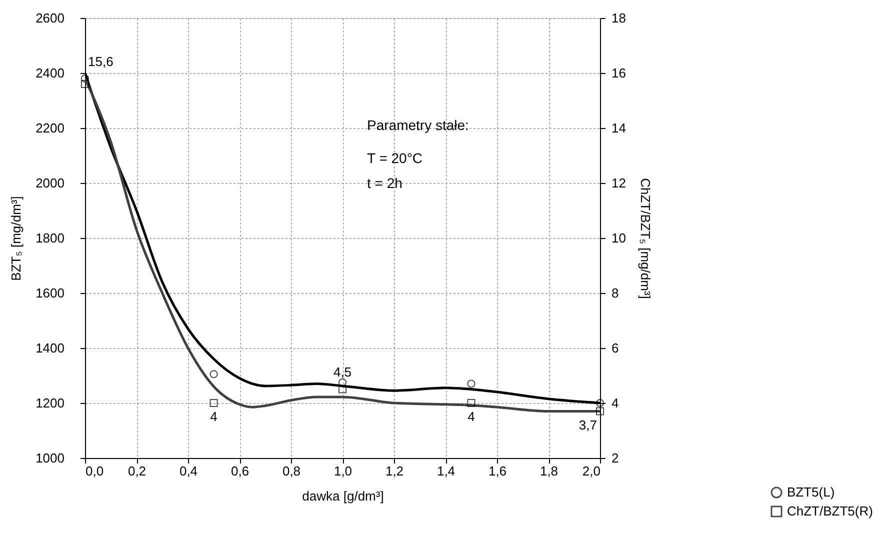 The image size is (885, 543). What do you see at coordinates (50, 128) in the screenshot?
I see `y-tick-label: 2200` at bounding box center [50, 128].